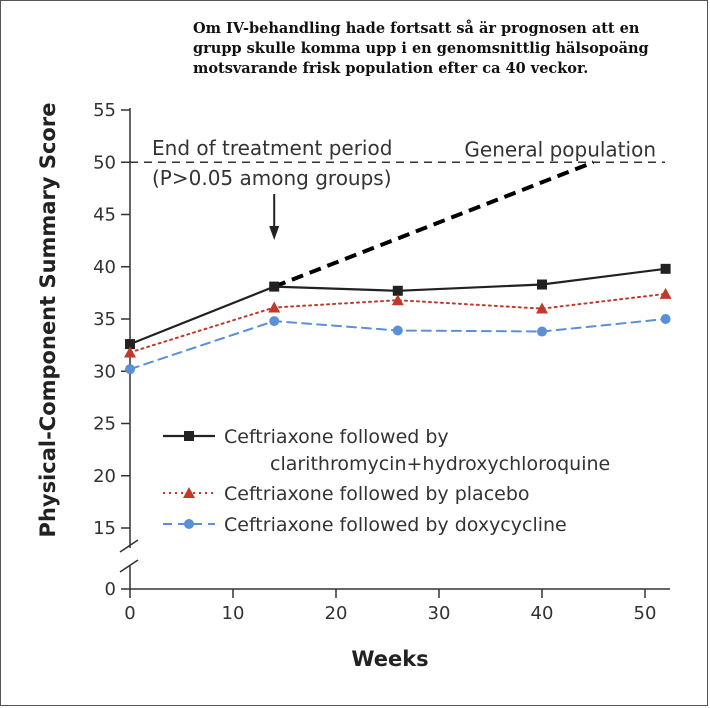 Image resolution: width=710 pixels, height=708 pixels. I want to click on x-axis-title: Weeks, so click(389, 659).